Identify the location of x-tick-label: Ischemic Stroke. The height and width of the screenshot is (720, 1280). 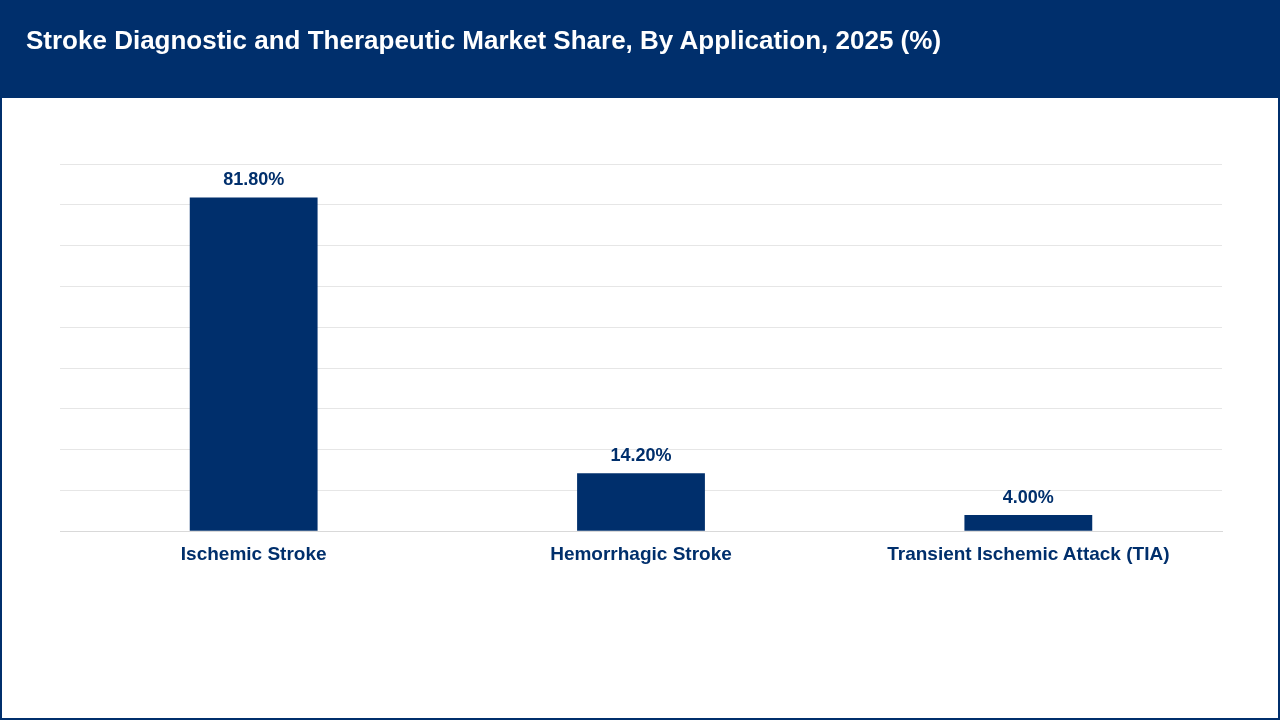
(253, 553).